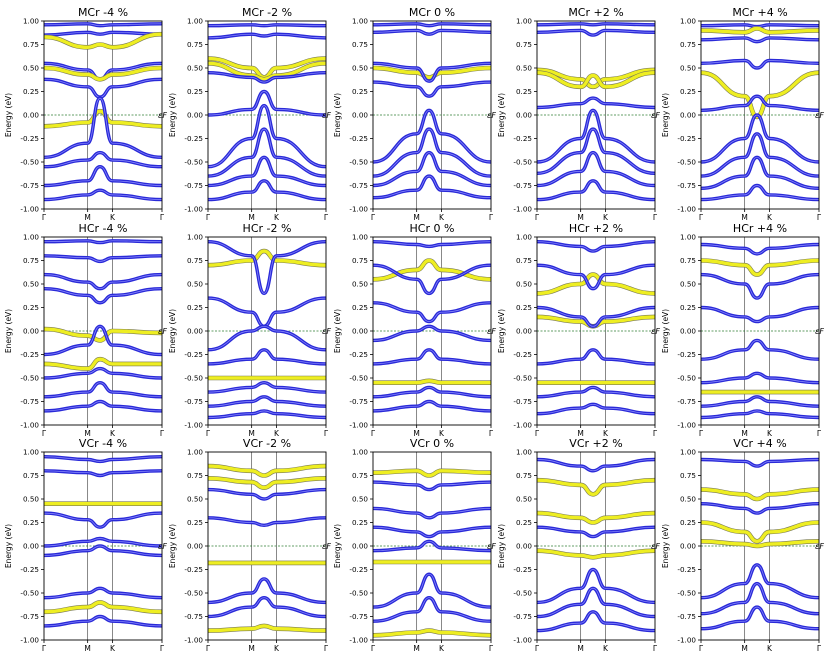 This screenshot has height=667, width=830. What do you see at coordinates (29, 640) in the screenshot?
I see `y-tick-label: -1.00` at bounding box center [29, 640].